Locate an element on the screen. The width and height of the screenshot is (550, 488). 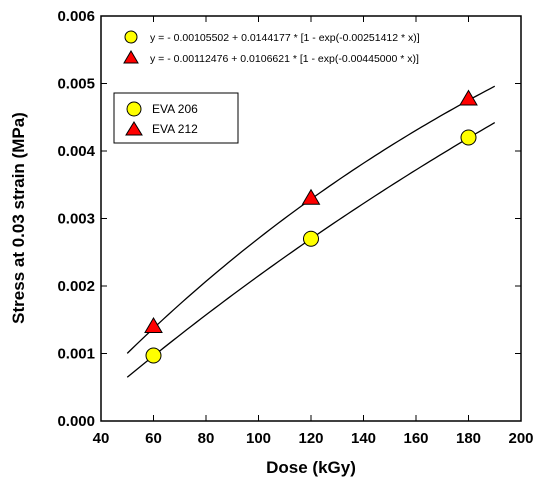
x-tick-label: 100 is located at coordinates (258, 438).